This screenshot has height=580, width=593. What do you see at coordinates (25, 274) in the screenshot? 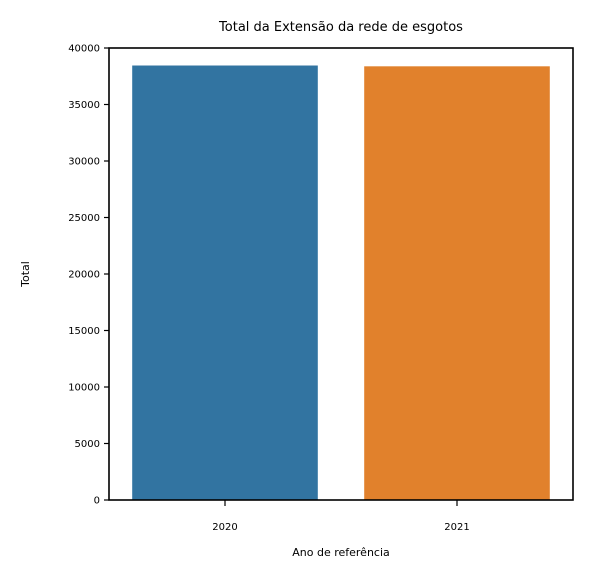
I see `y-axis-label: Total` at bounding box center [25, 274].